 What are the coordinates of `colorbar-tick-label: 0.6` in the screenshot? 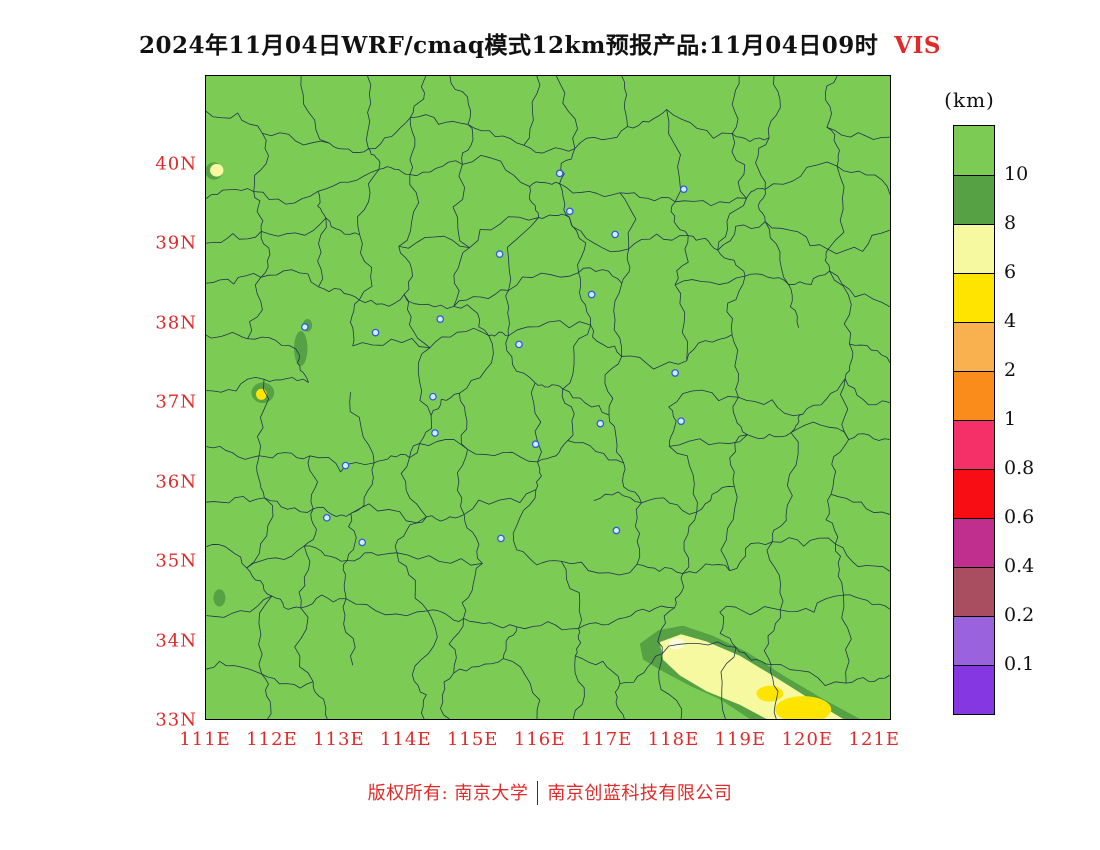 It's located at (1019, 517).